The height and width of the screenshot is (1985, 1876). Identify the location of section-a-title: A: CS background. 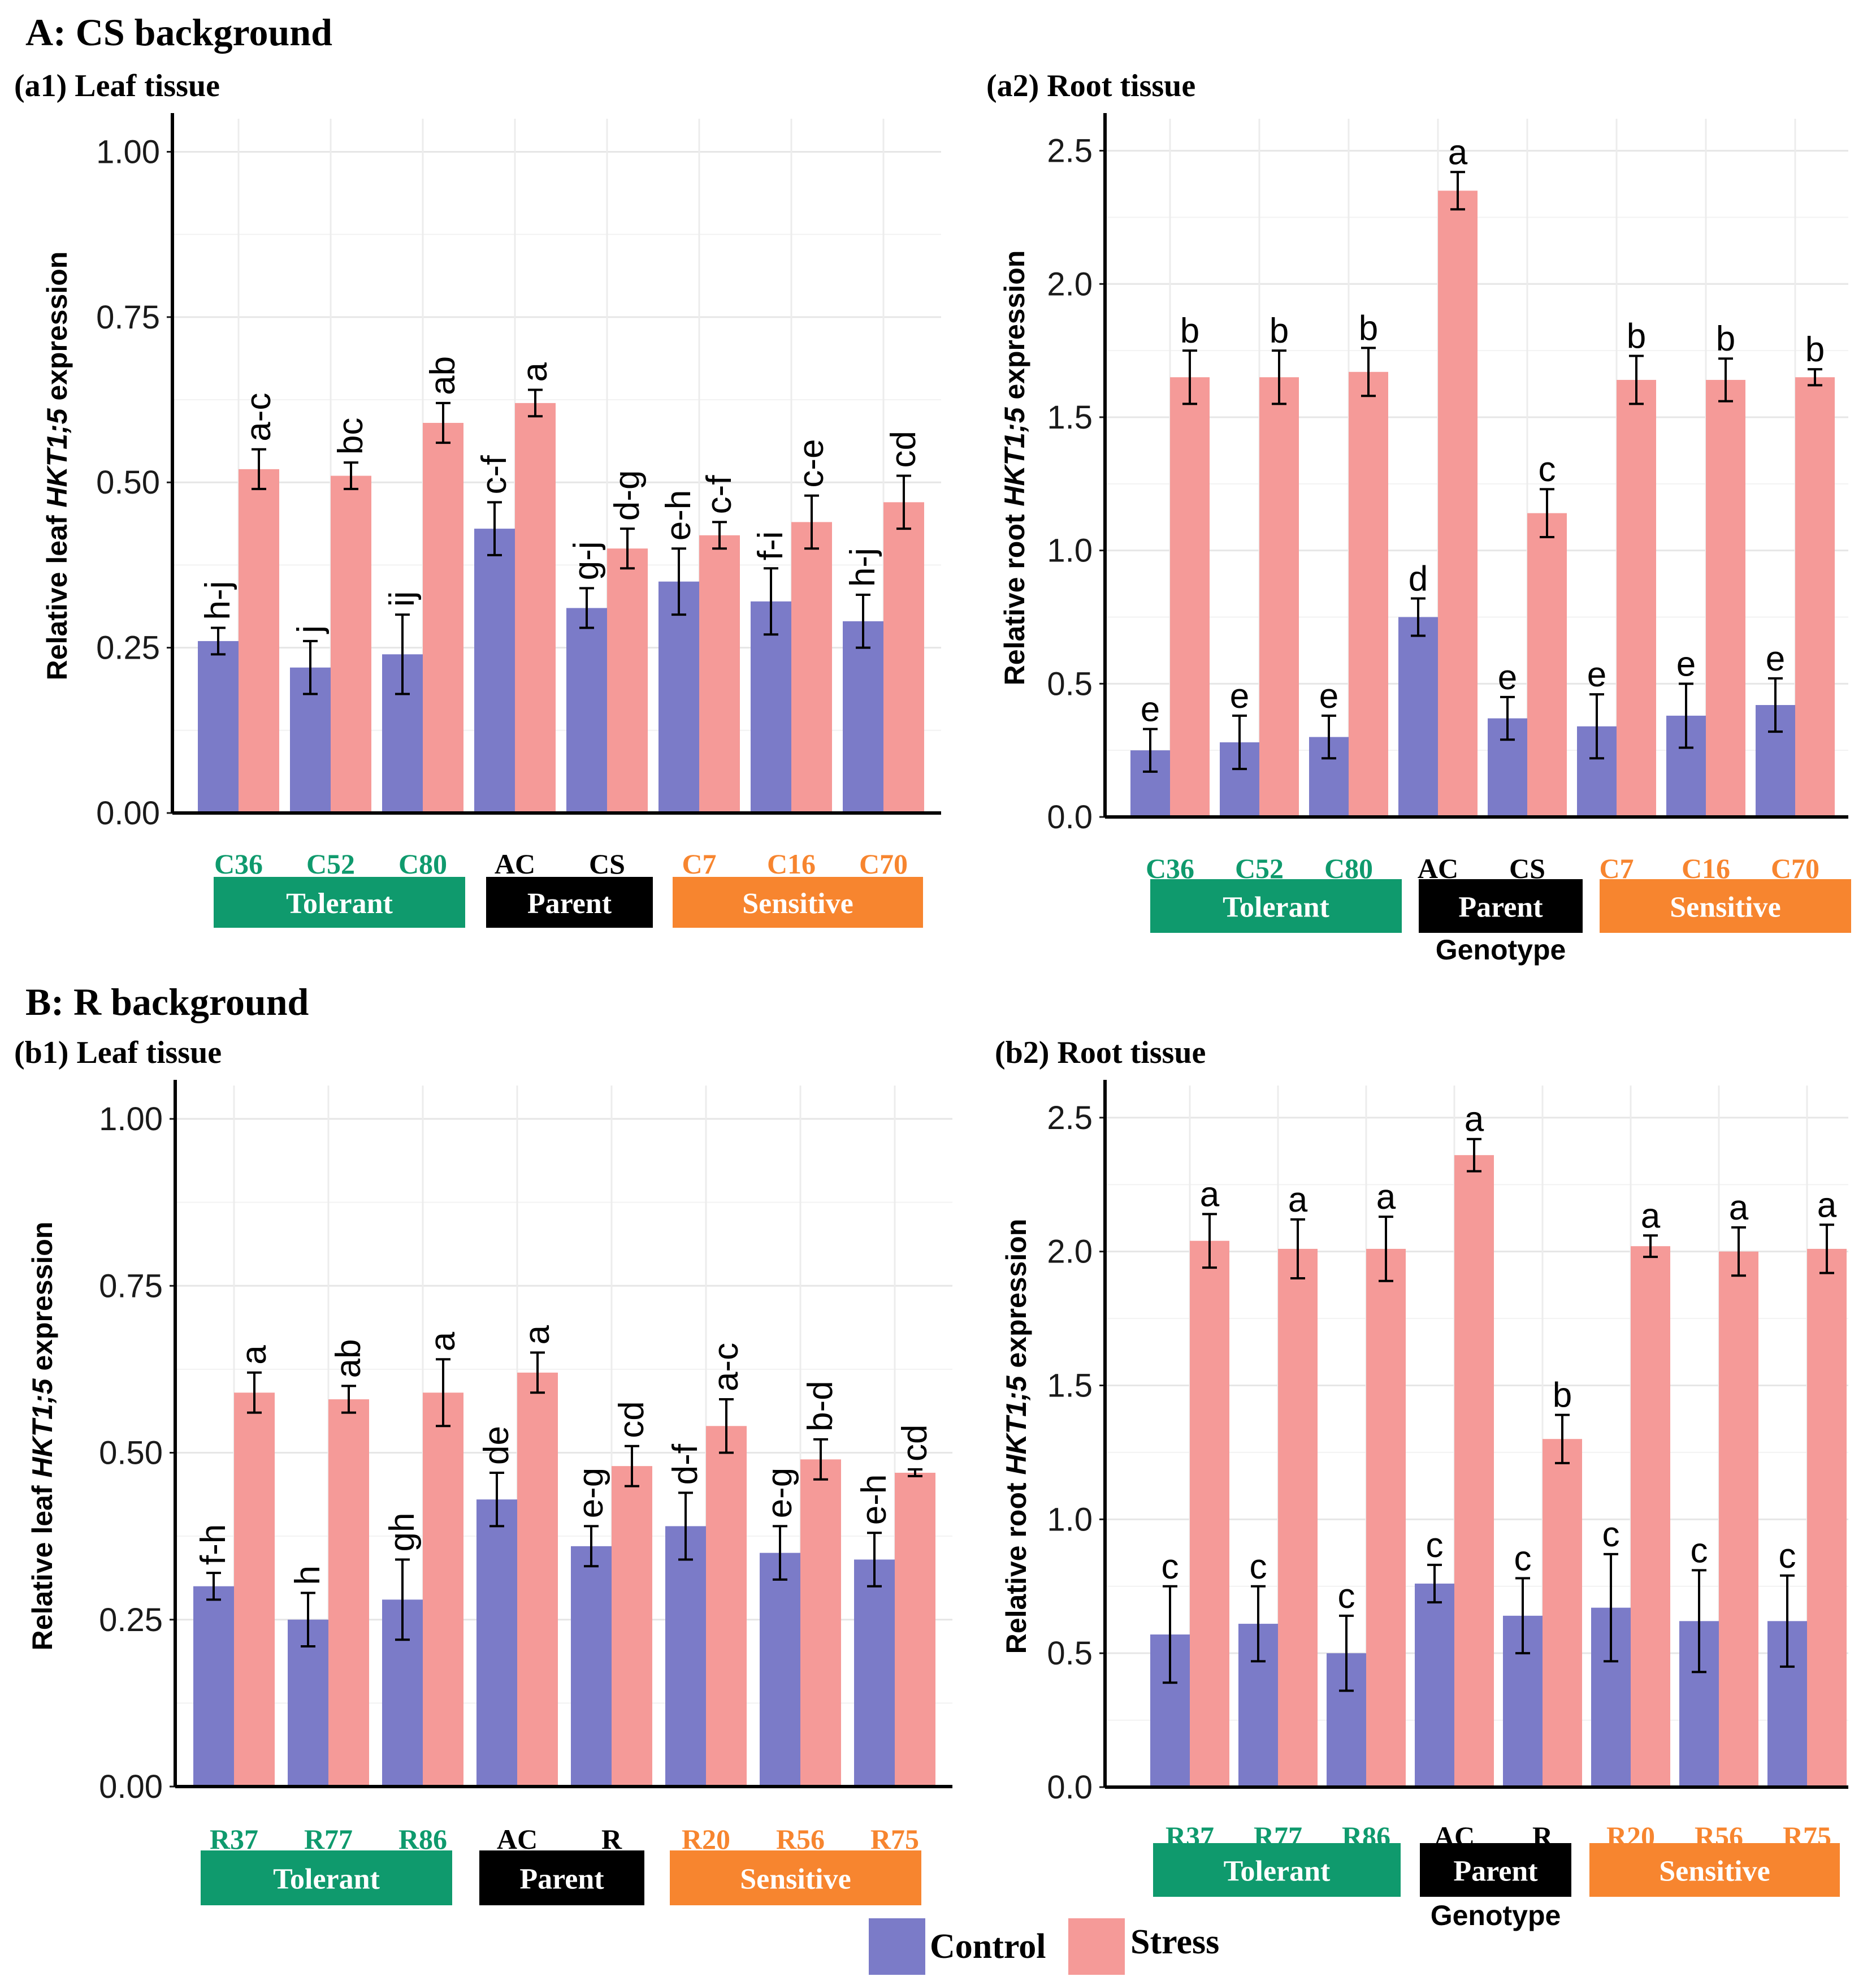
(179, 32).